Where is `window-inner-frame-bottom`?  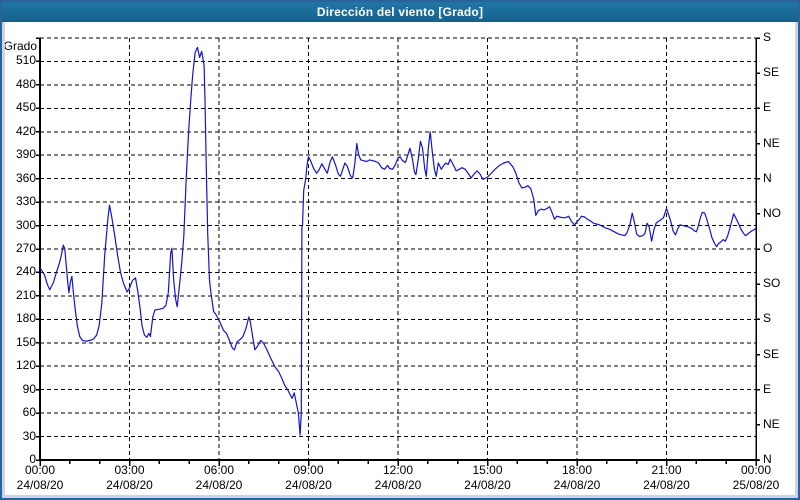 window-inner-frame-bottom is located at coordinates (400, 496).